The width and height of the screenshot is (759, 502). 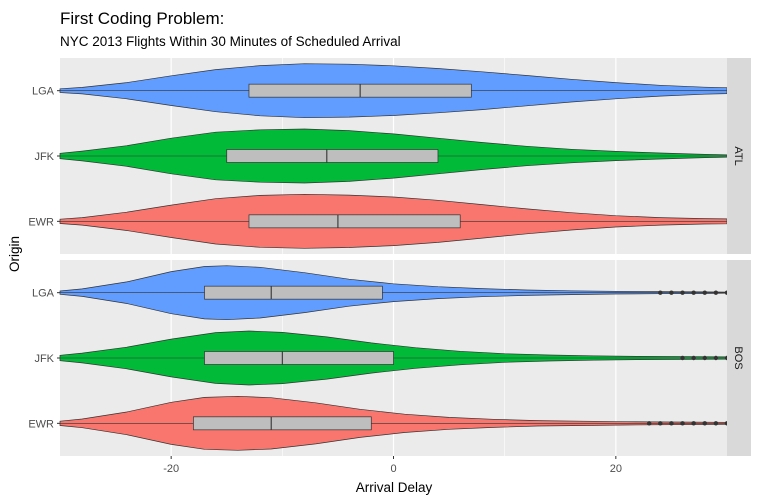 I want to click on y-axis-title: Origin, so click(x=14, y=254).